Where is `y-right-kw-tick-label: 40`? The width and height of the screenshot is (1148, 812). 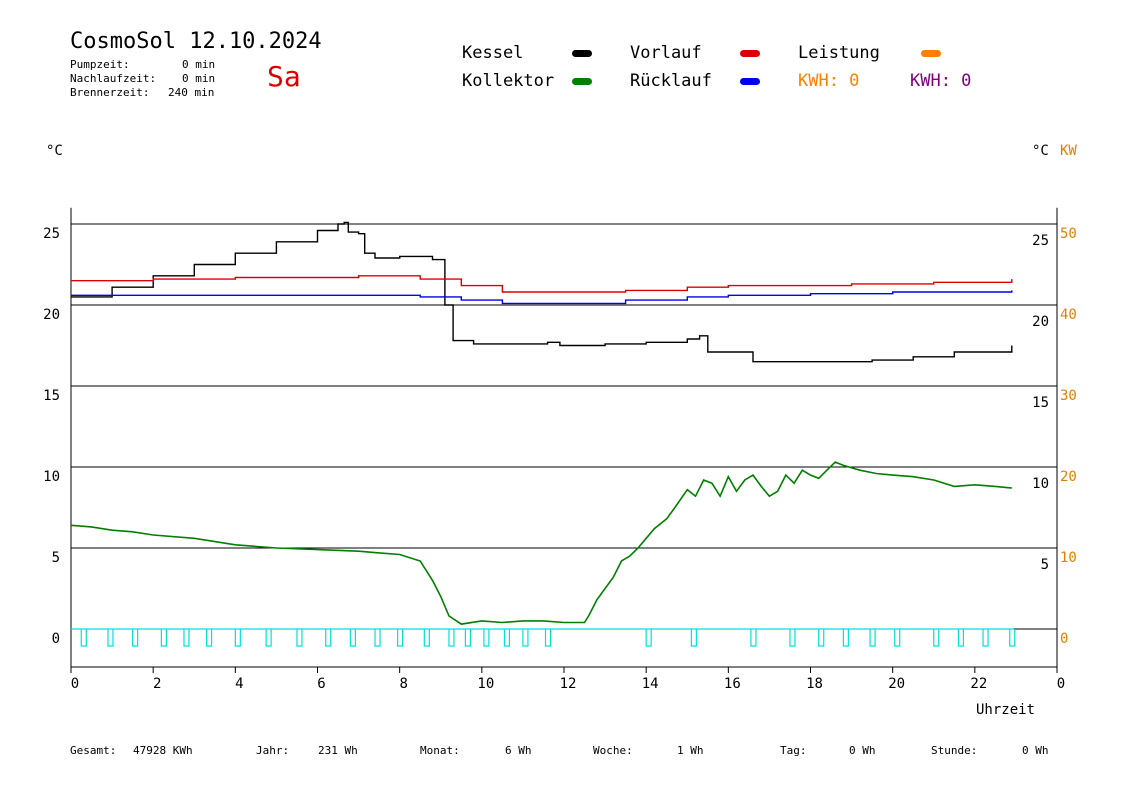
y-right-kw-tick-label: 40 is located at coordinates (1068, 315).